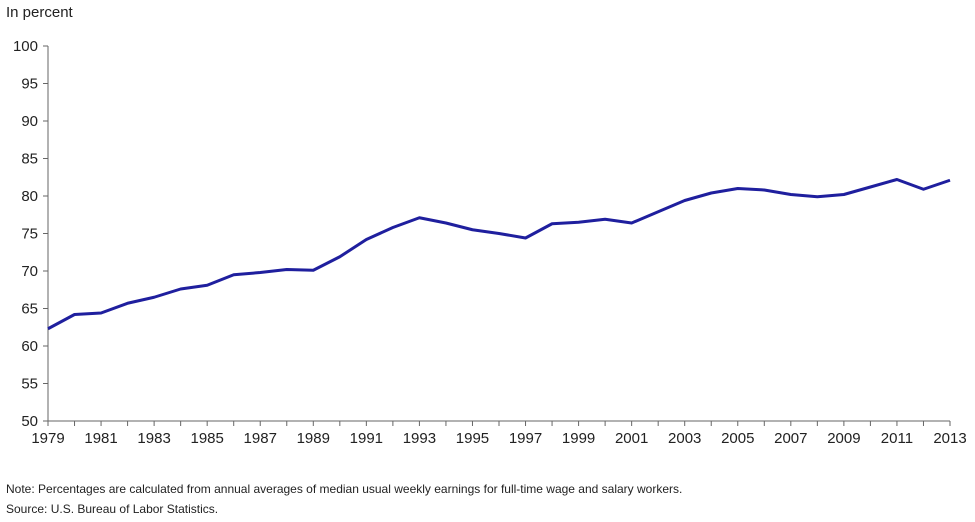 This screenshot has width=975, height=522. What do you see at coordinates (737, 438) in the screenshot?
I see `x-tick-label: 2005` at bounding box center [737, 438].